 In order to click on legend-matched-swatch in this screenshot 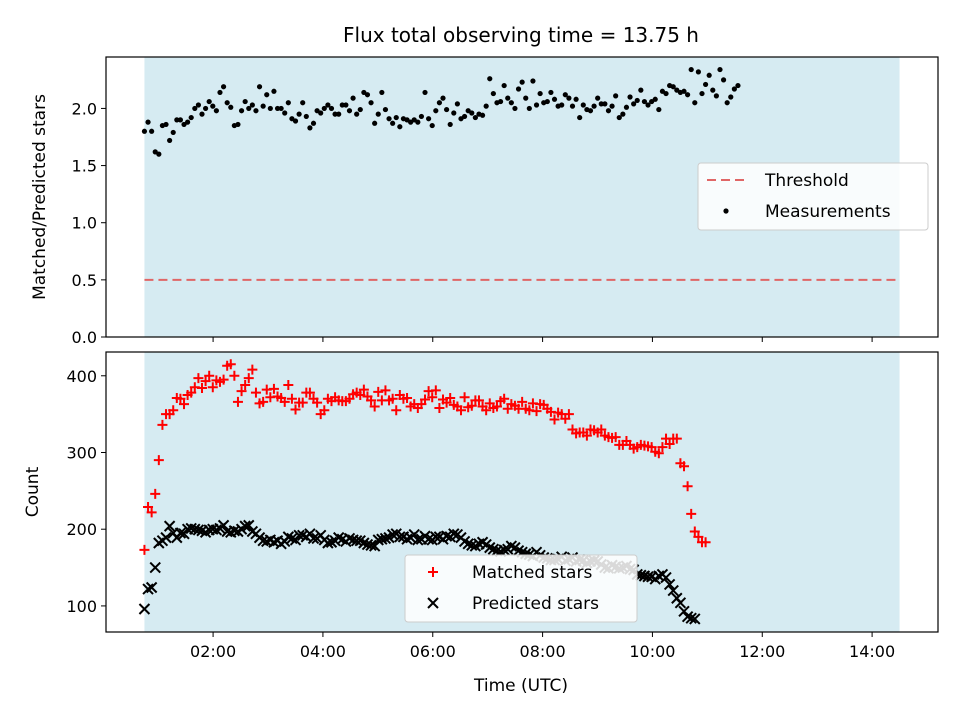, I will do `click(433, 572)`.